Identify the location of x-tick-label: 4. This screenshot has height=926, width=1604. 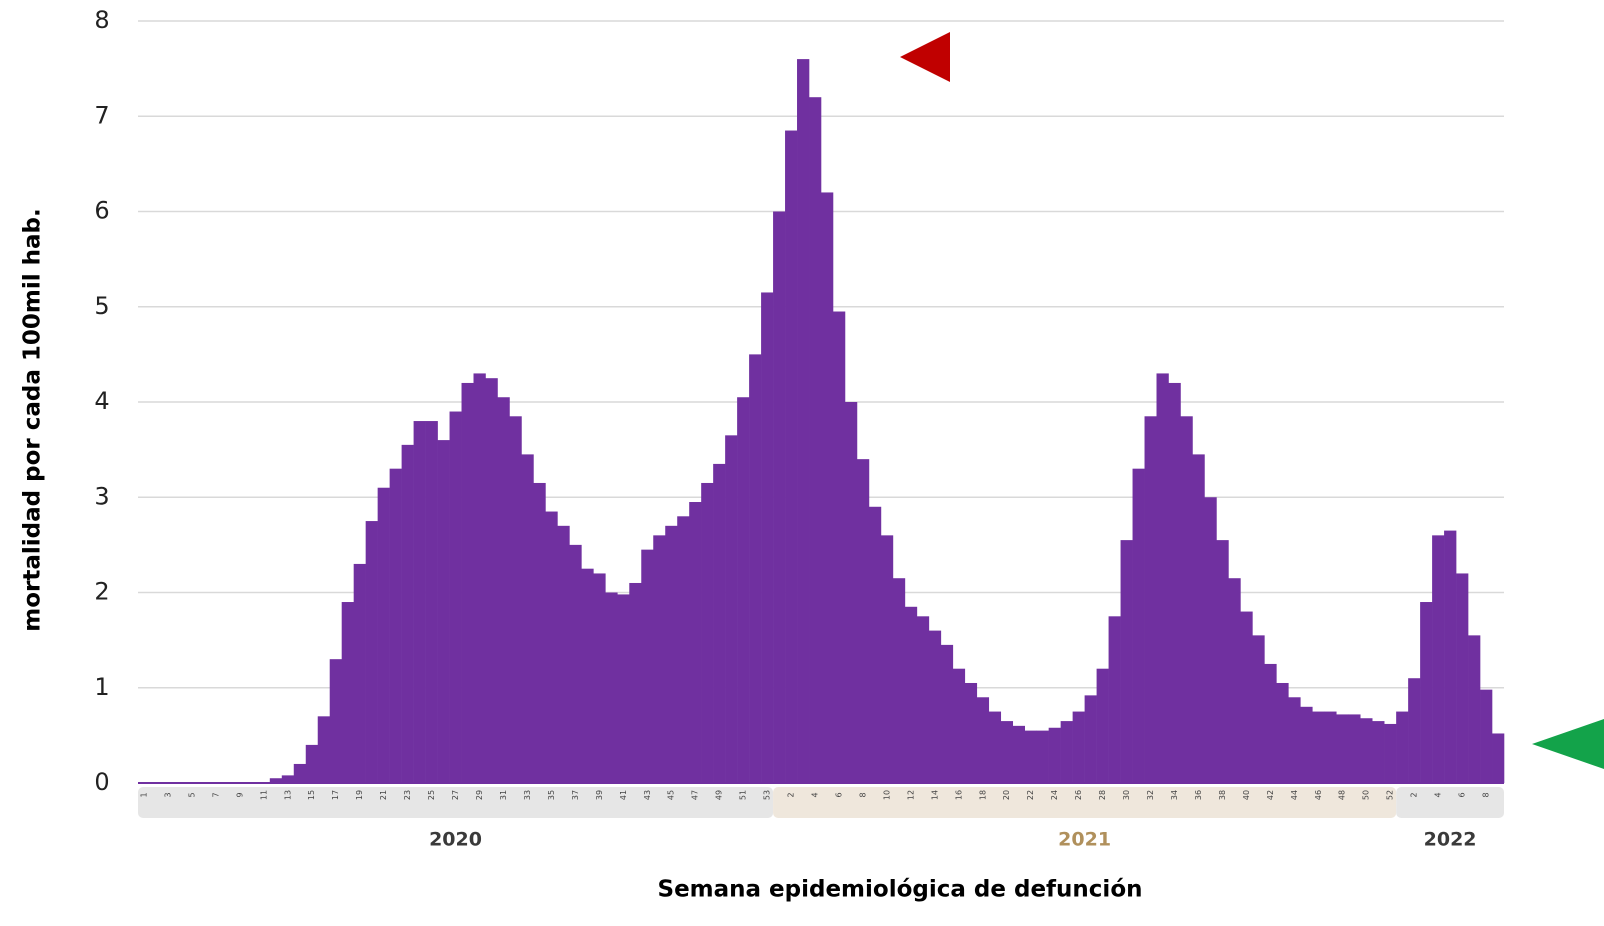
(815, 794).